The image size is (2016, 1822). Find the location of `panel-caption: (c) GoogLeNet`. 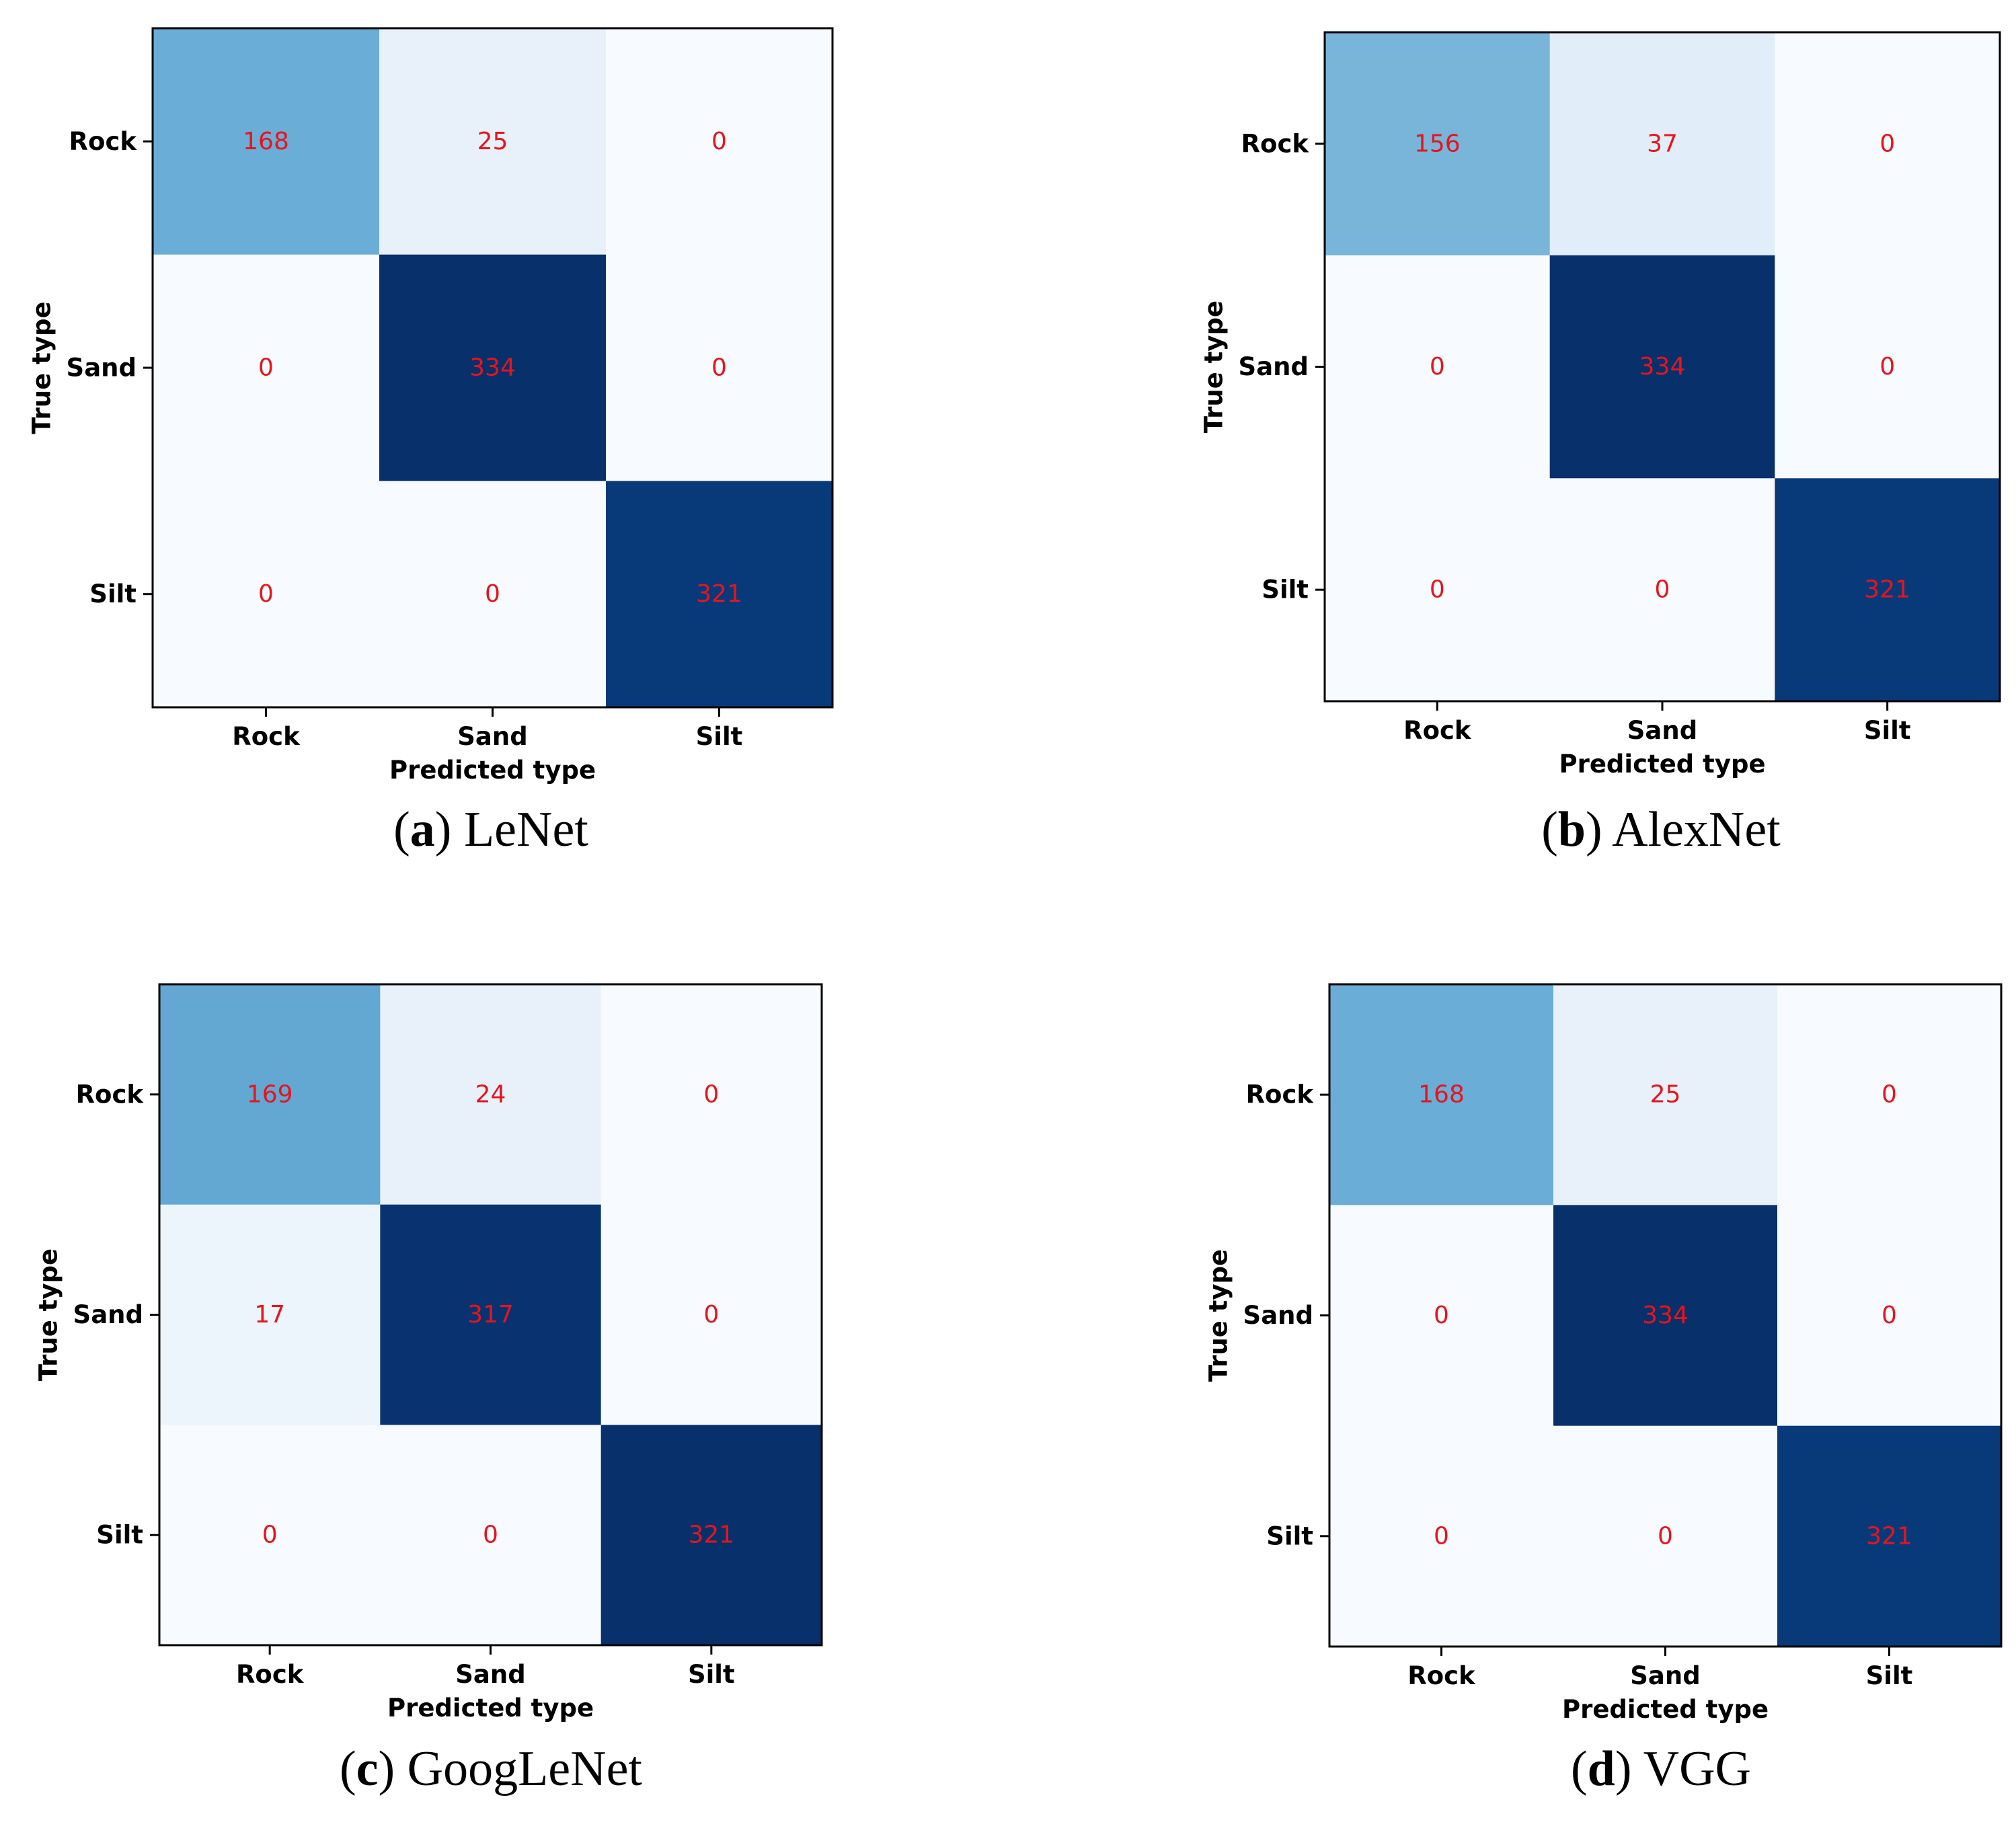

panel-caption: (c) GoogLeNet is located at coordinates (491, 1768).